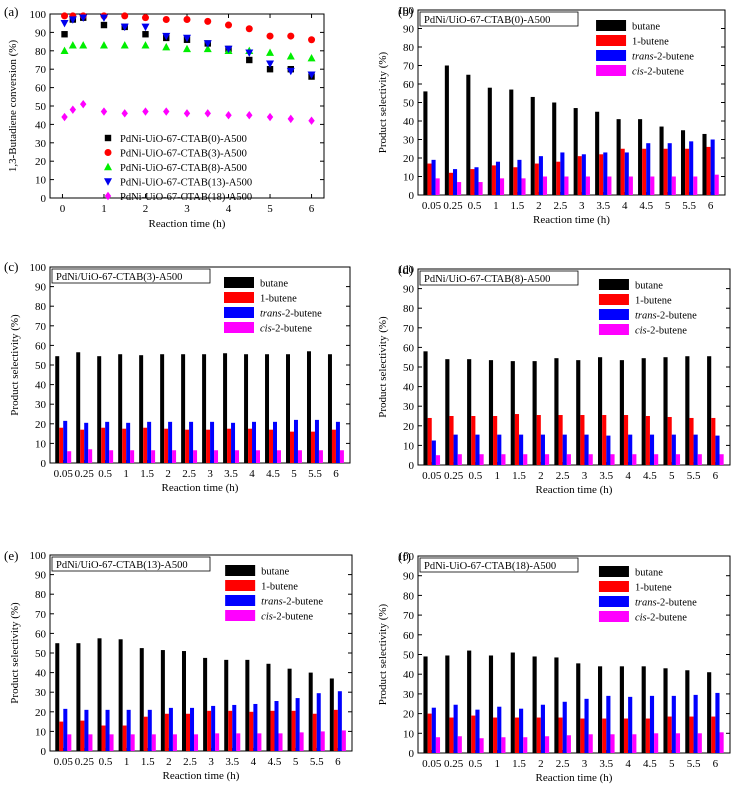  I want to click on legend-label: 1-butene, so click(653, 588).